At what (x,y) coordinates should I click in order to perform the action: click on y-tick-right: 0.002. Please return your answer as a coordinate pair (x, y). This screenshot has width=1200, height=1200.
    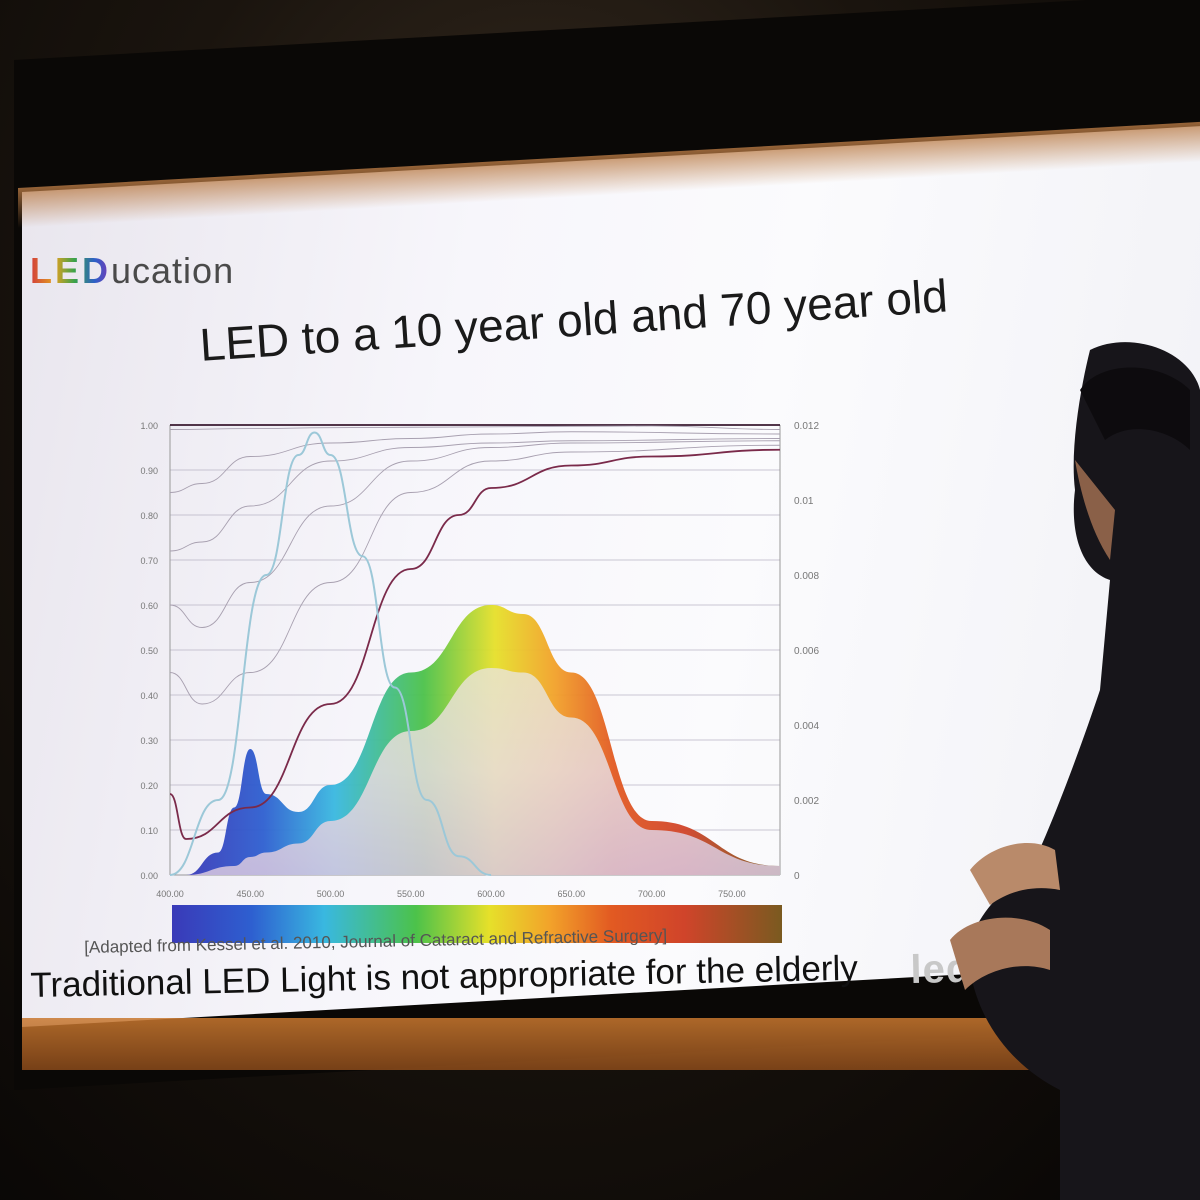
    Looking at the image, I should click on (806, 801).